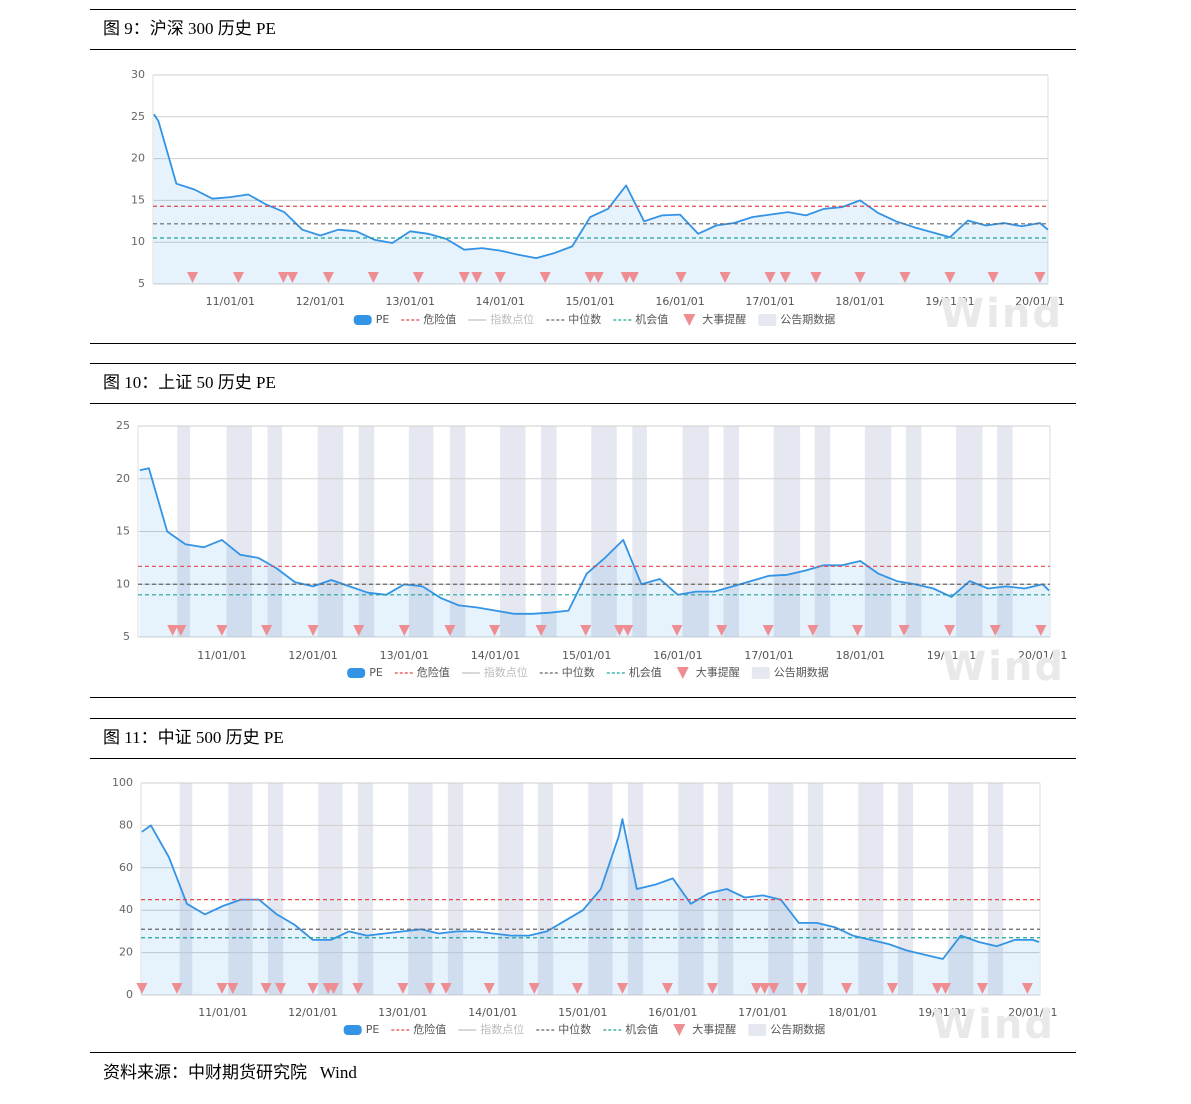  I want to click on y-tick-label: 40, so click(126, 909).